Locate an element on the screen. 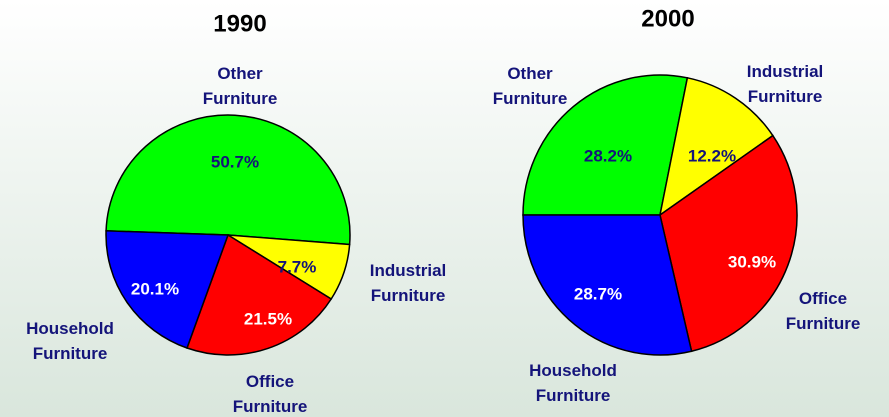 This screenshot has height=417, width=889. value-label: 28.2% is located at coordinates (608, 155).